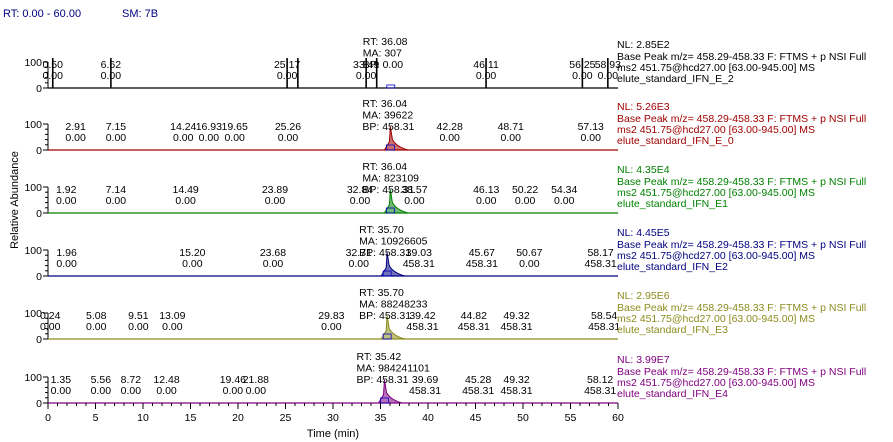  I want to click on peak-rt-label: 19.65, so click(235, 127).